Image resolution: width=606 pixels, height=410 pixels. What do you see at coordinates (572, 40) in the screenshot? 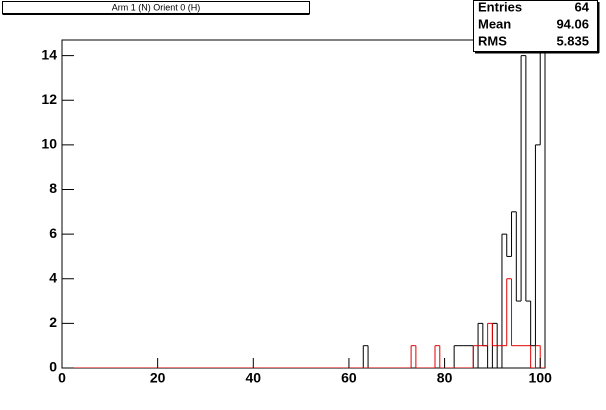
I see `stat-value: 5.835` at bounding box center [572, 40].